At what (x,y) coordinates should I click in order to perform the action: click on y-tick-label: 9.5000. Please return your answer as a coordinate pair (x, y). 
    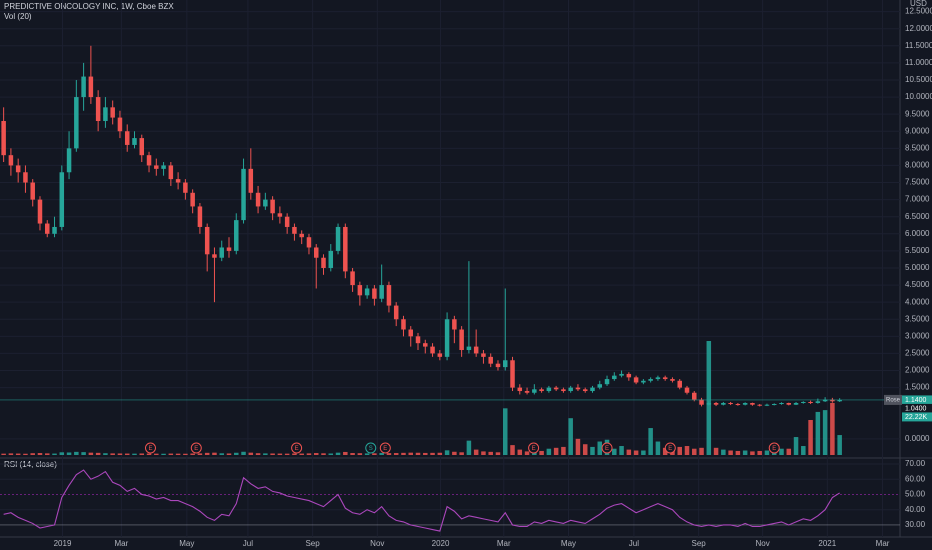
    Looking at the image, I should click on (917, 113).